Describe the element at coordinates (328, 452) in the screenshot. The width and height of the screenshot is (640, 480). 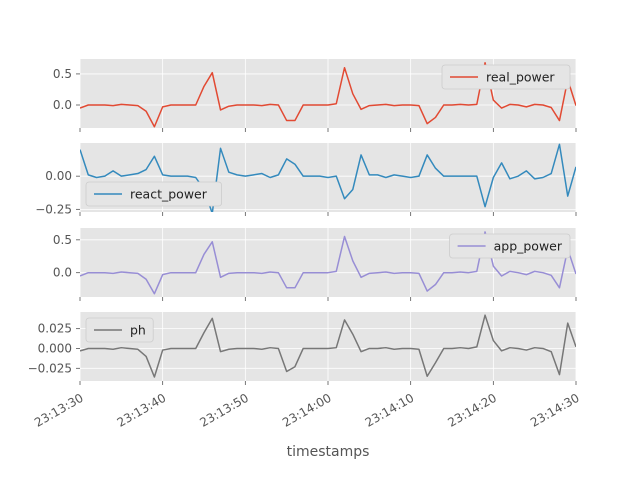
I see `x-axis-label: timestamps` at that location.